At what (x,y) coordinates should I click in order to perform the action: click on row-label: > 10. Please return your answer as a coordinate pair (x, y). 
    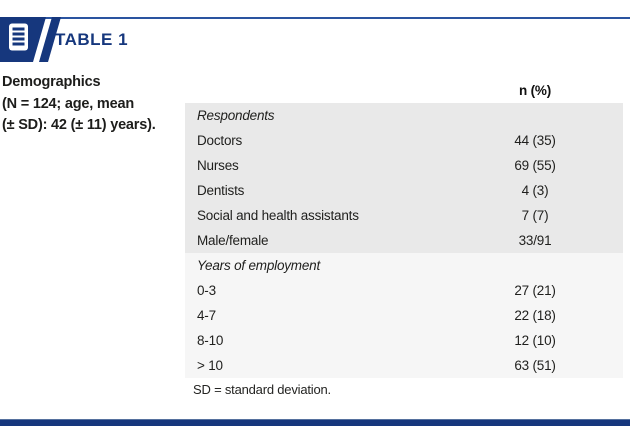
    Looking at the image, I should click on (210, 365).